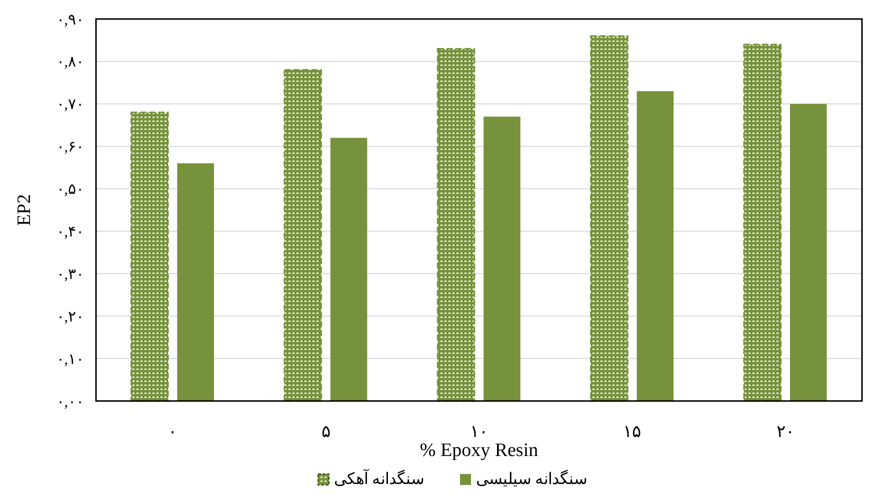 The height and width of the screenshot is (496, 873). Describe the element at coordinates (24, 210) in the screenshot. I see `y-axis-title: EP2` at that location.